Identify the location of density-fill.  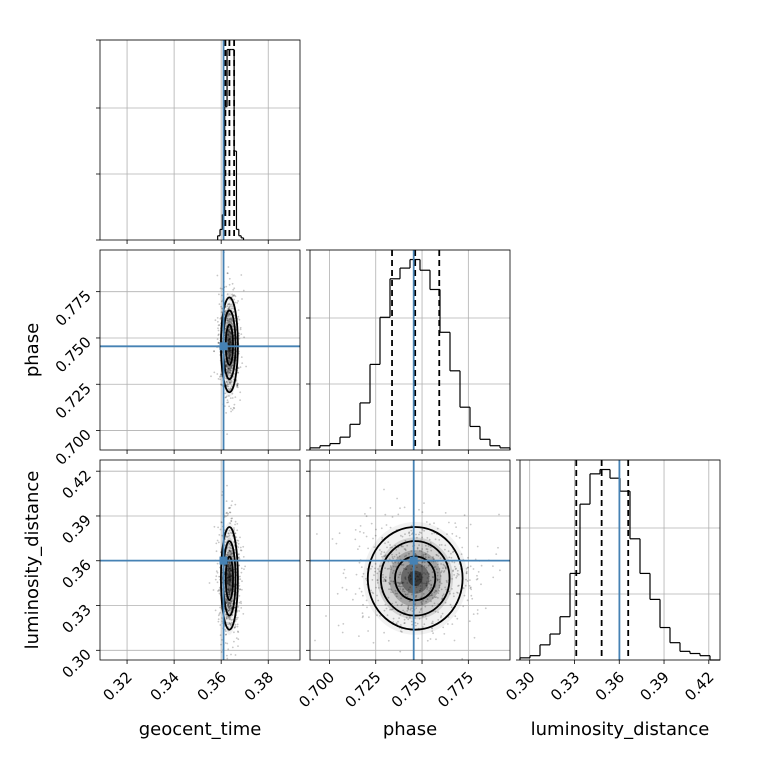
(229, 578).